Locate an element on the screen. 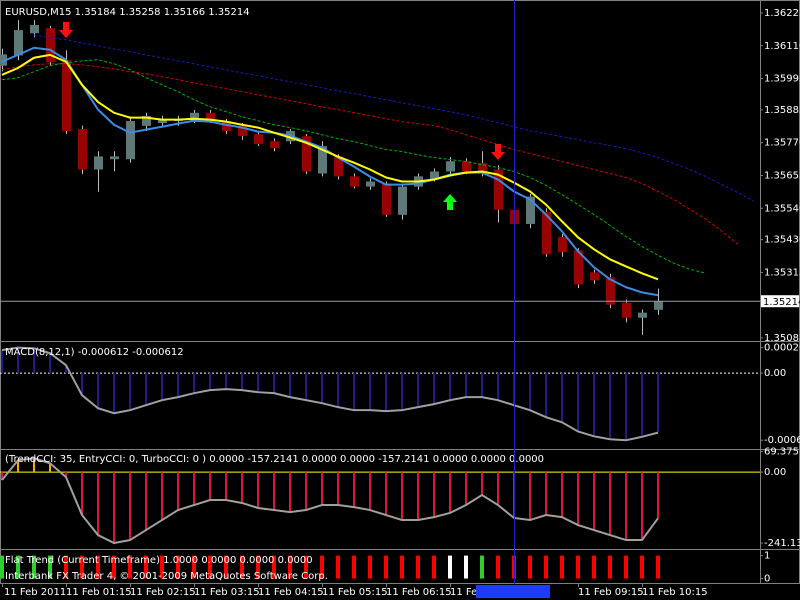 Image resolution: width=800 pixels, height=600 pixels. x-tick-label: 11 Feb 06:15 is located at coordinates (419, 592).